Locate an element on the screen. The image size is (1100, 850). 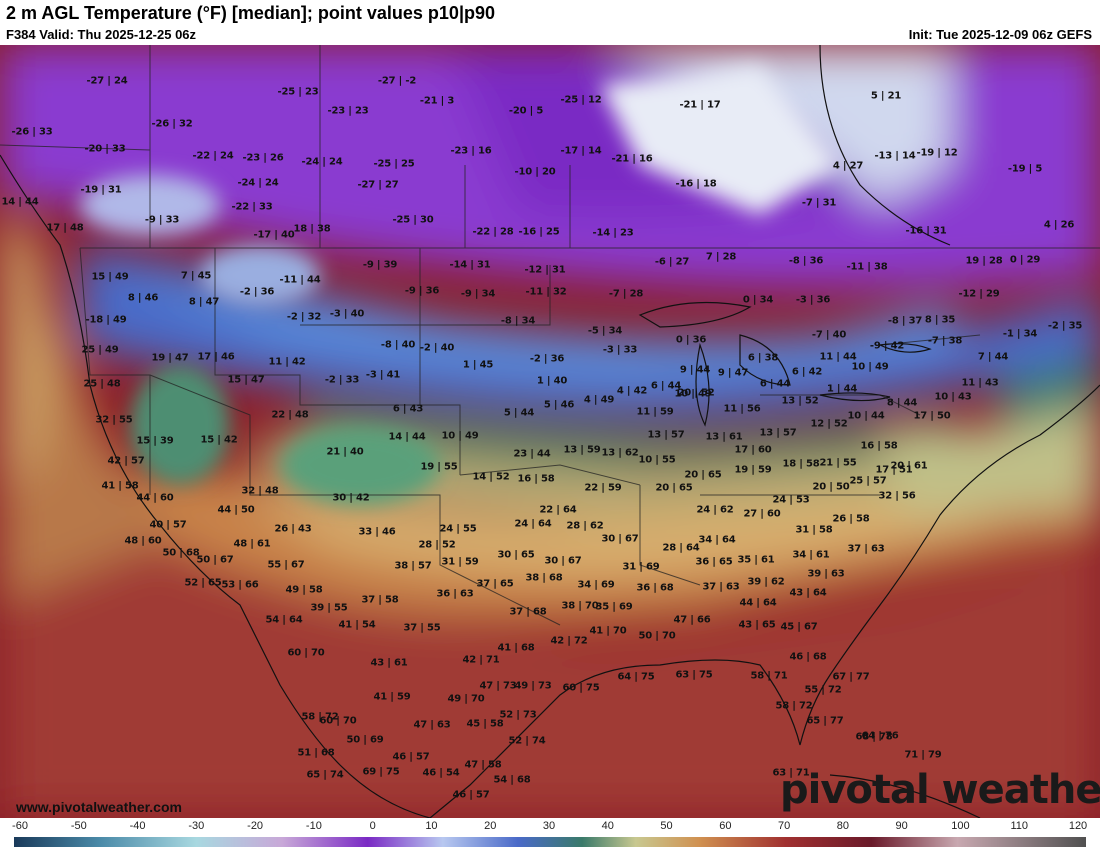
point-value: 32 | 56 is located at coordinates (897, 496).